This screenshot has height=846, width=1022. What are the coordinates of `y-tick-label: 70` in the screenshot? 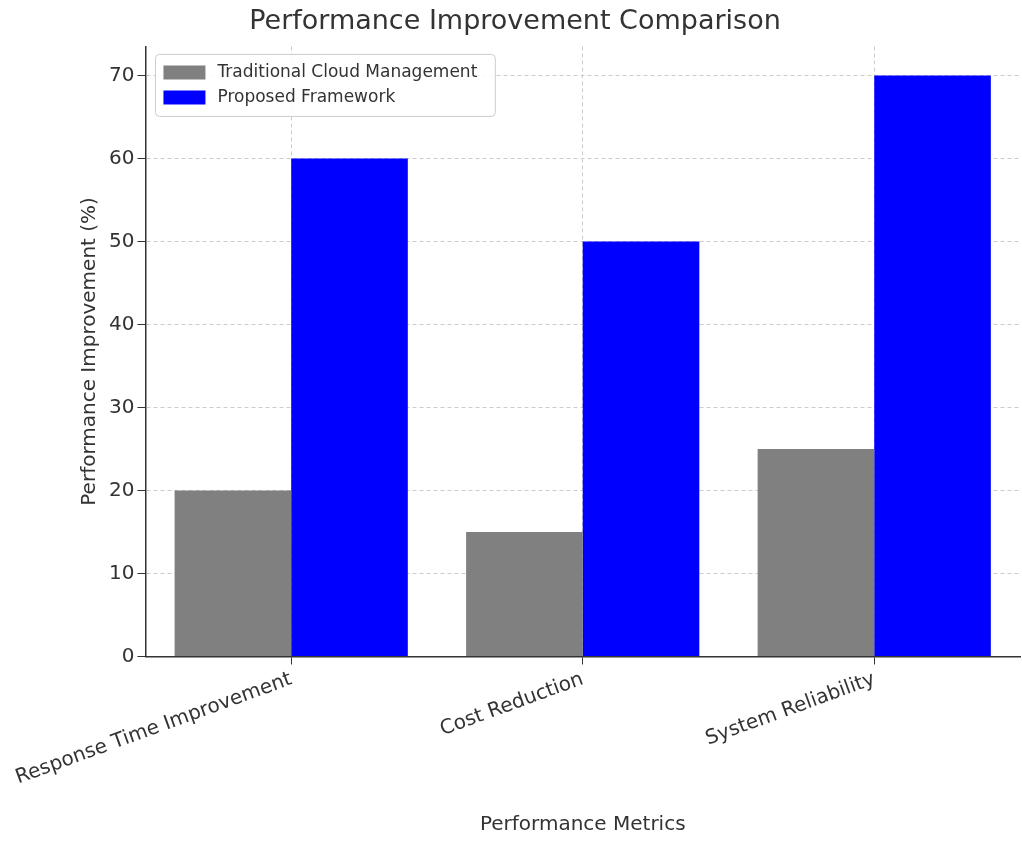 It's located at (121, 73).